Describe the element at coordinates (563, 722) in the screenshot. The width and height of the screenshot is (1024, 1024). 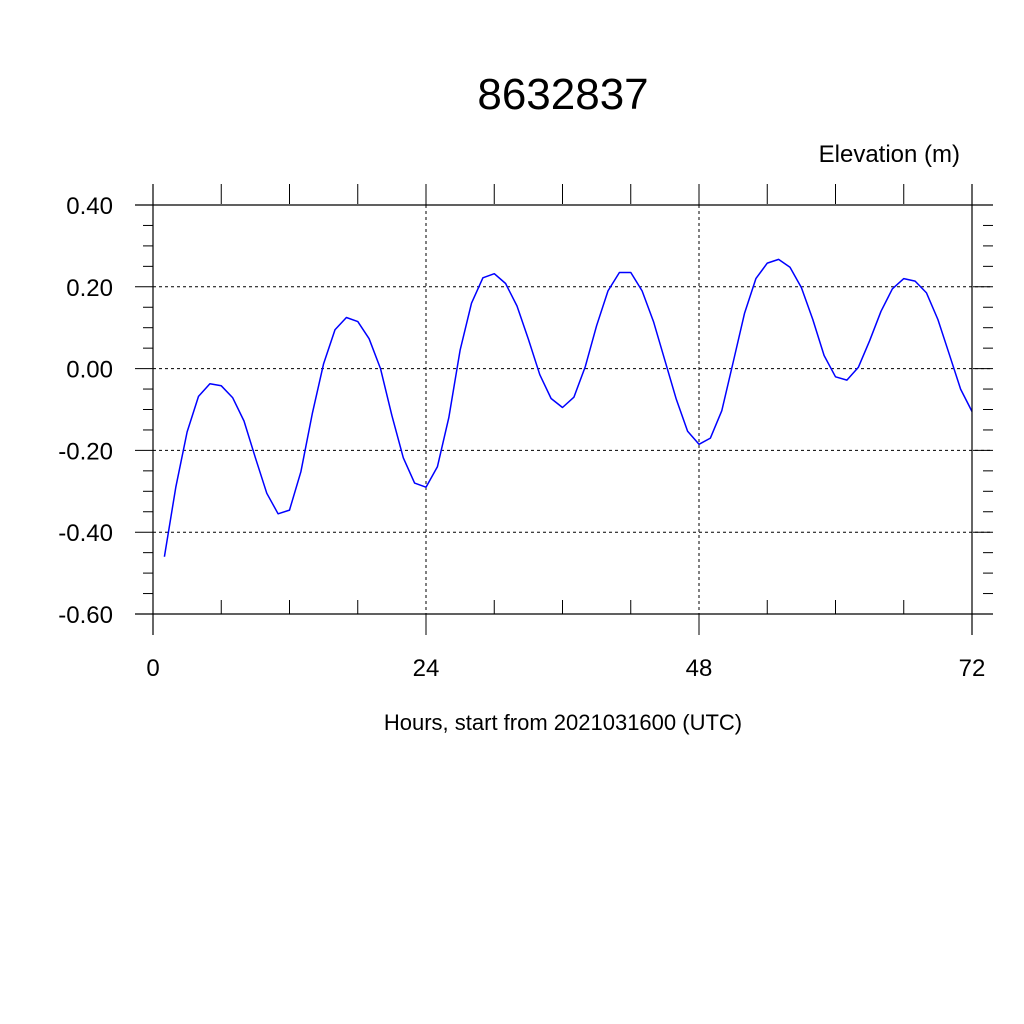
I see `x-axis-label: Hours, start from 2021031600 (UTC)` at that location.